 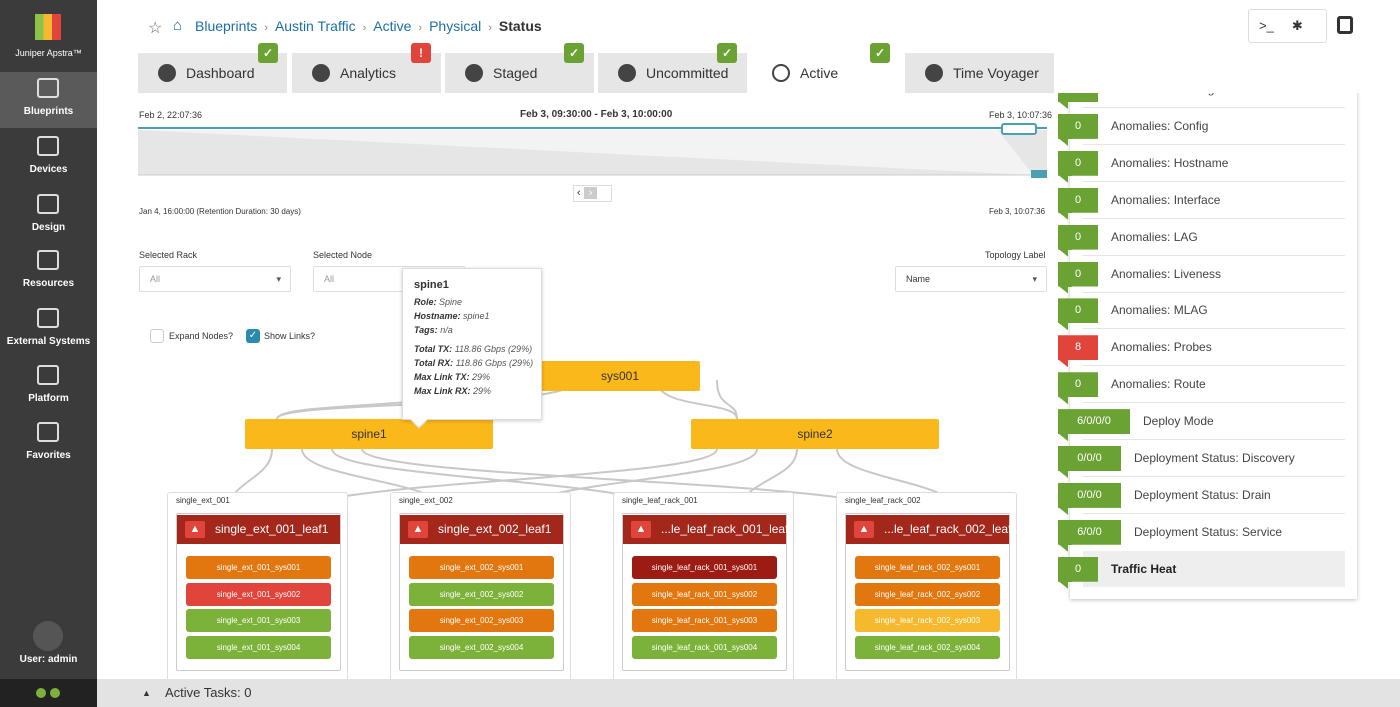 What do you see at coordinates (455, 26) in the screenshot?
I see `crumb: Physical` at bounding box center [455, 26].